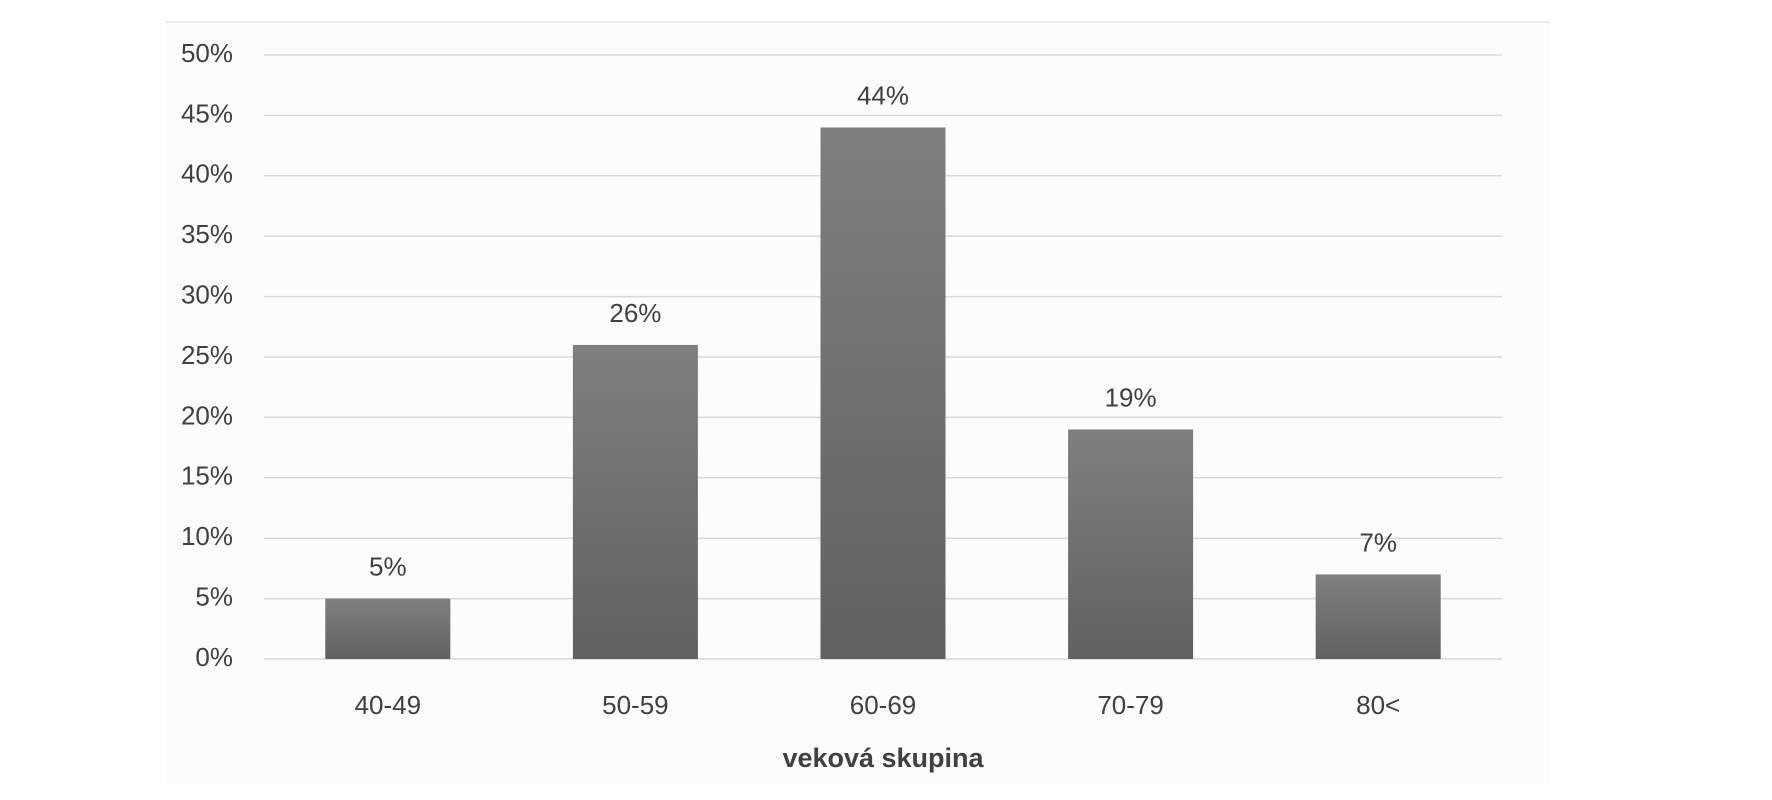  What do you see at coordinates (635, 705) in the screenshot?
I see `x-tick-label: 50-59` at bounding box center [635, 705].